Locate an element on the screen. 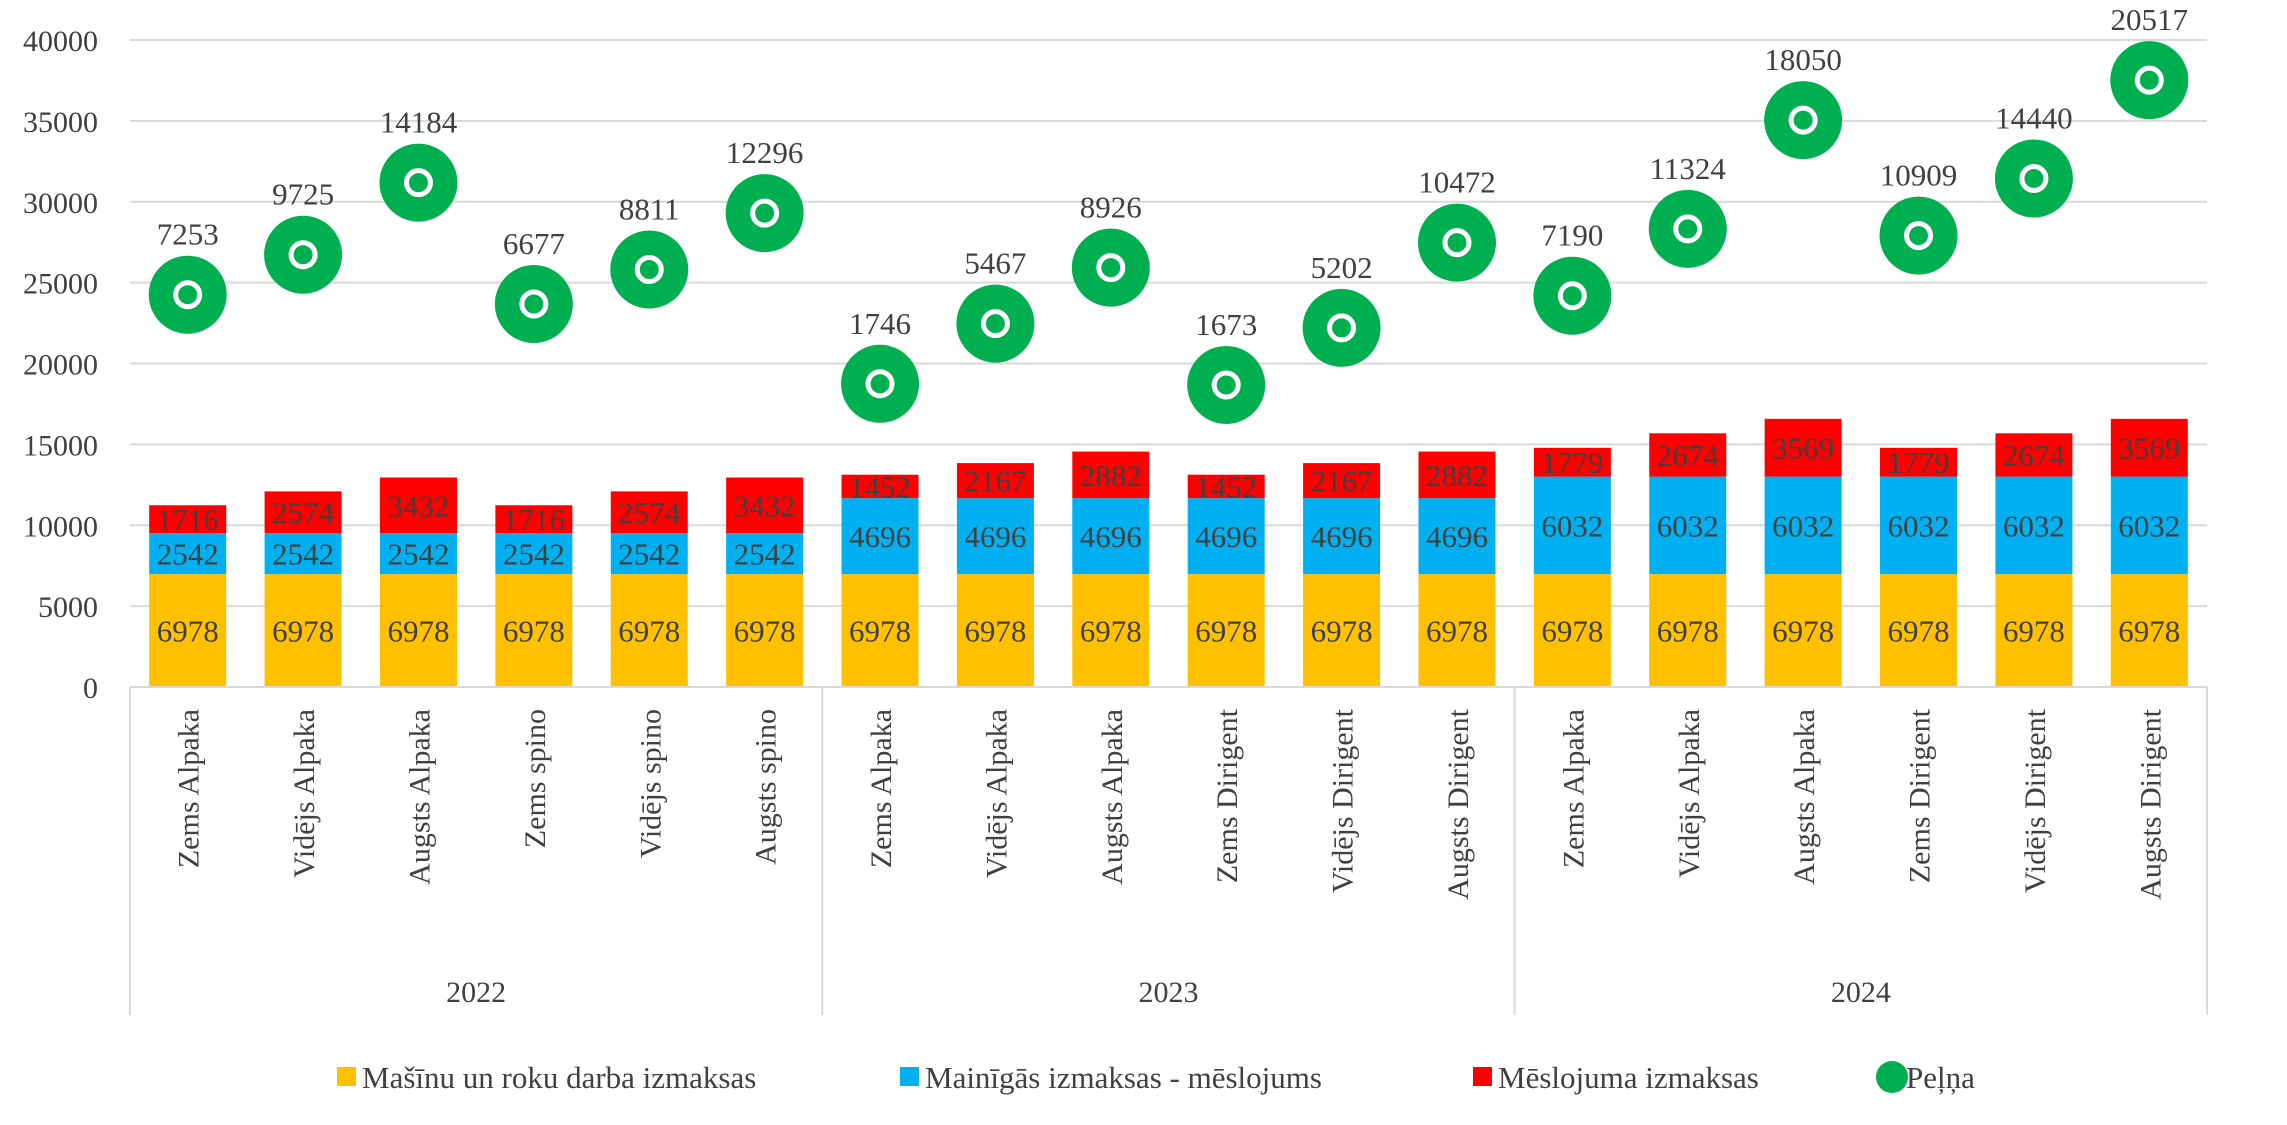 Image resolution: width=2287 pixels, height=1125 pixels. profit-data-label: 14440 is located at coordinates (2034, 117).